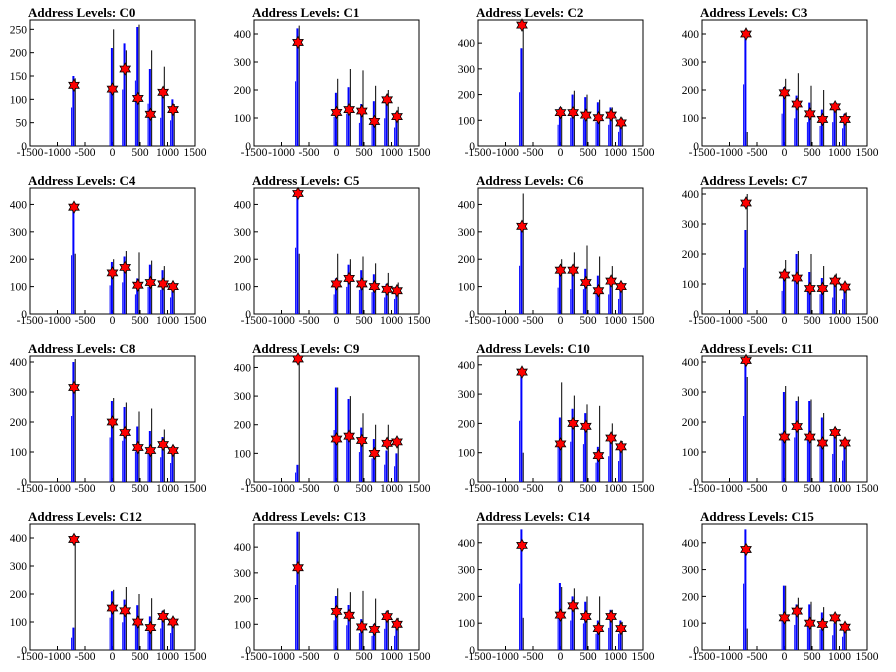 The height and width of the screenshot is (672, 896). I want to click on panel-title: Address Levels: C12, so click(85, 516).